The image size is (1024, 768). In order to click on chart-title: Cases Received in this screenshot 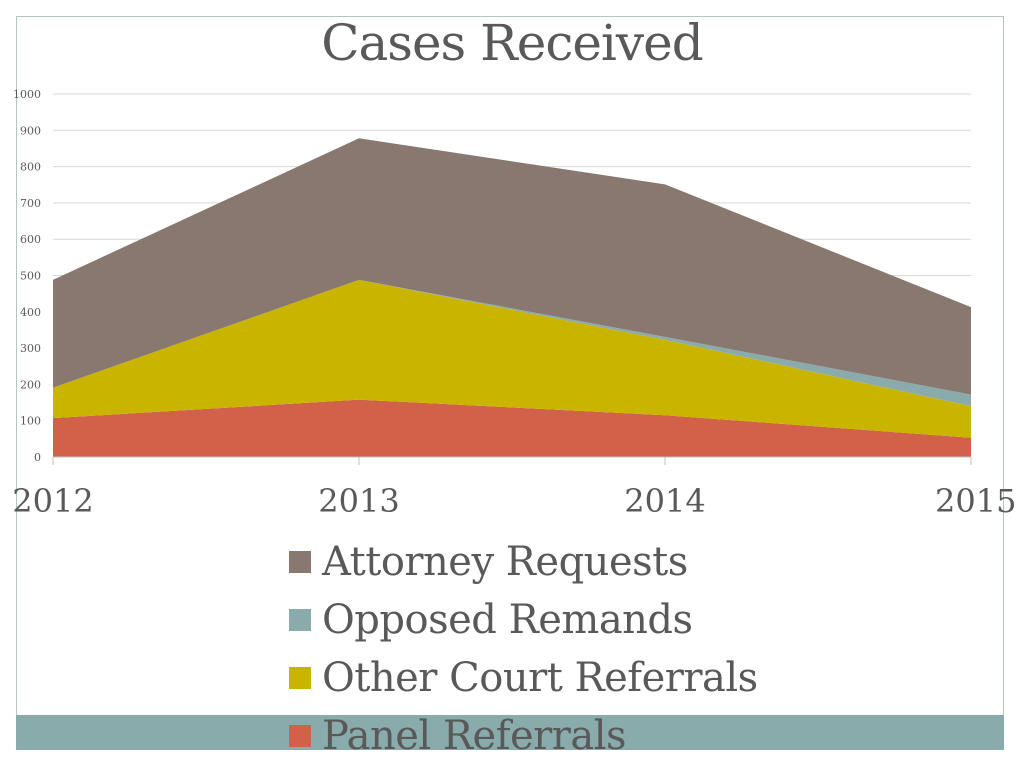, I will do `click(512, 43)`.